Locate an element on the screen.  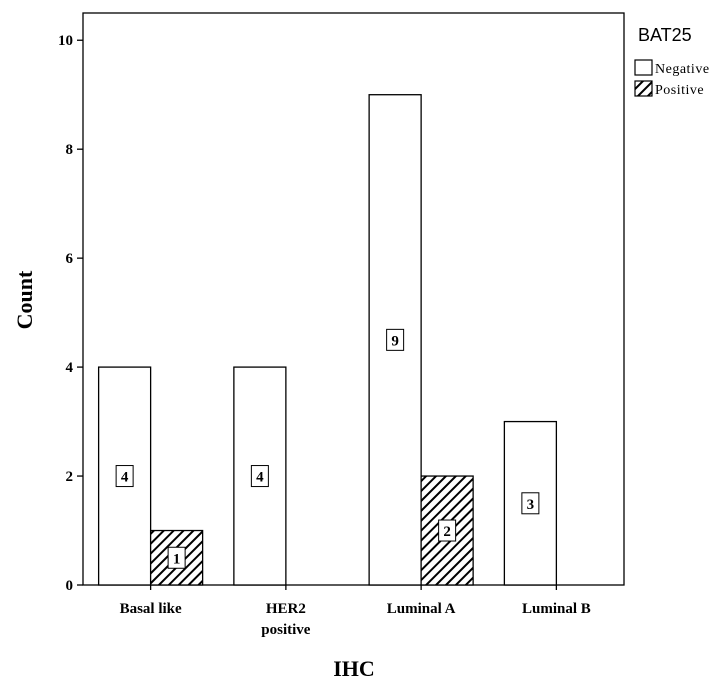
data-label: 3 is located at coordinates (531, 505).